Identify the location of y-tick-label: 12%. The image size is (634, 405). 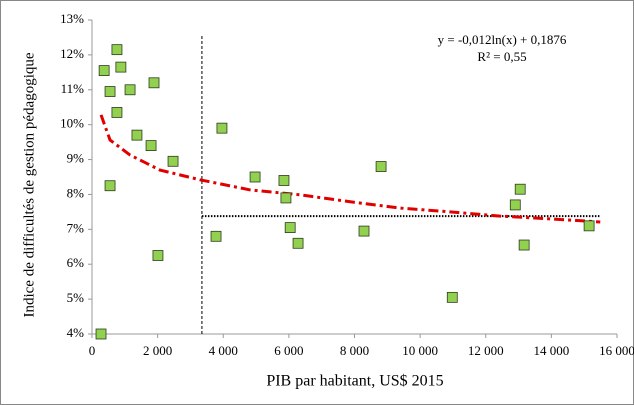
(72, 53).